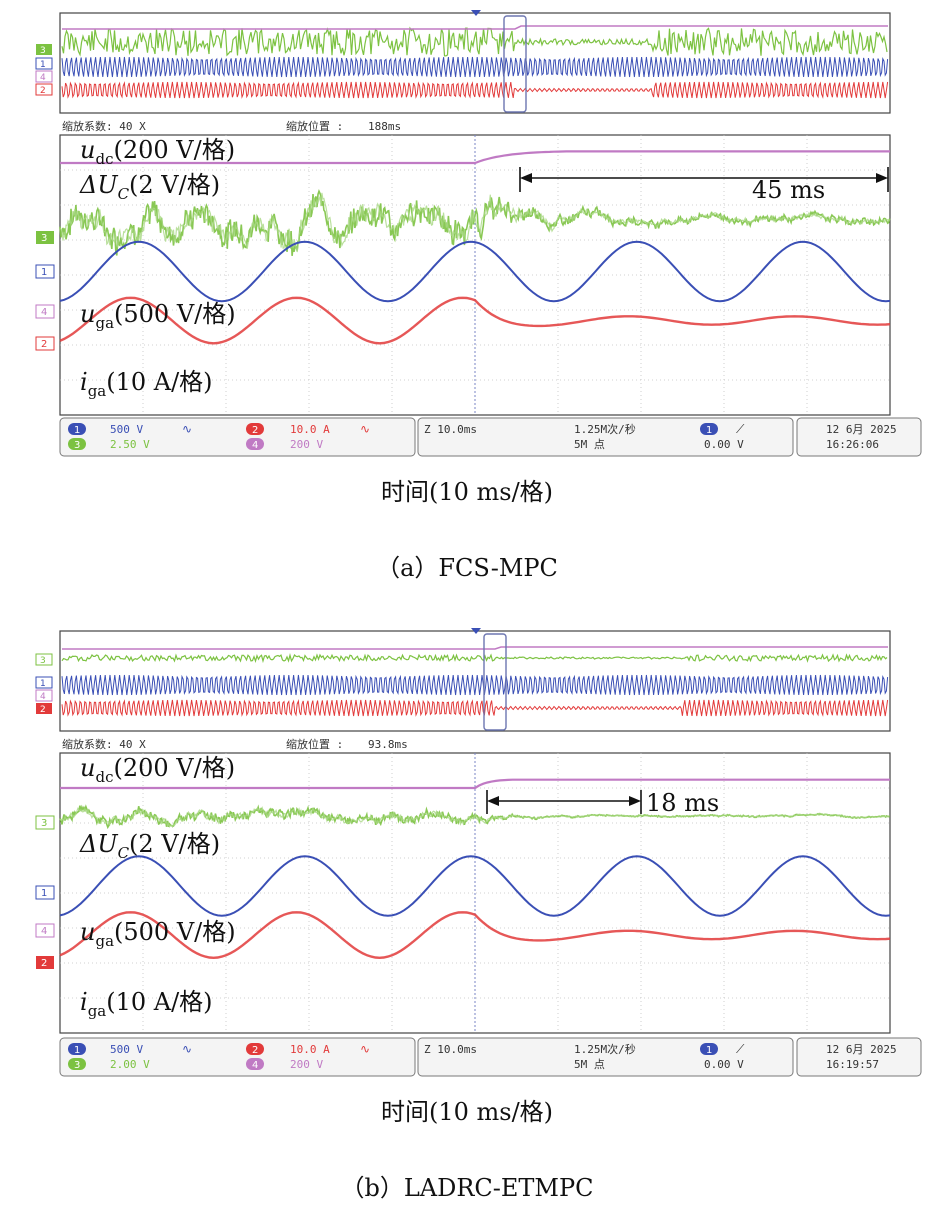  I want to click on trigger-marker-b, so click(476, 631).